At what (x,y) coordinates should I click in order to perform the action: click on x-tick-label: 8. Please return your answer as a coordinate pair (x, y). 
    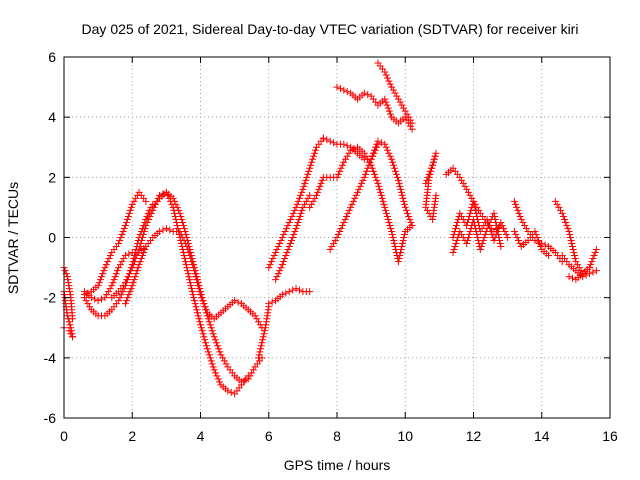
    Looking at the image, I should click on (337, 436).